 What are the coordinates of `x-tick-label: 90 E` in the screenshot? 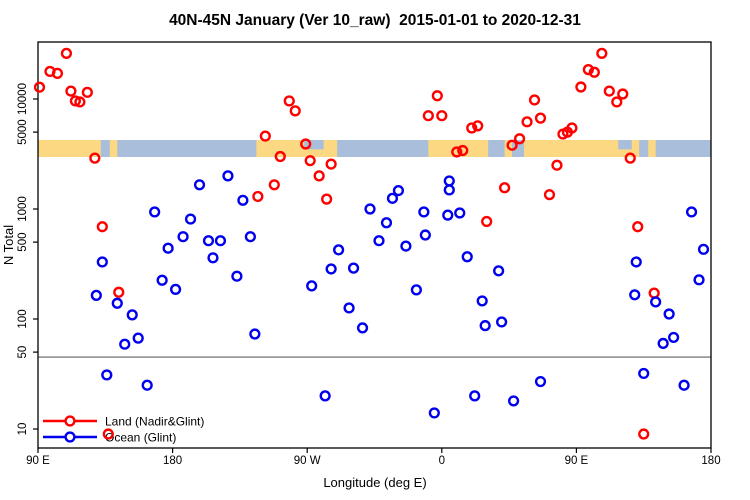 It's located at (38, 461).